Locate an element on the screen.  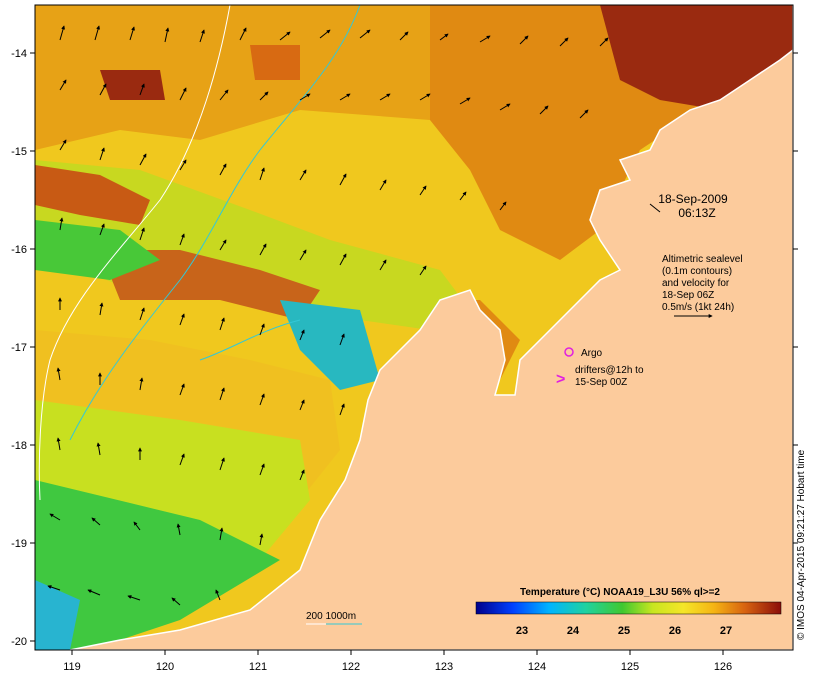
colorbar-ticks: 23 24 25 26 27 is located at coordinates (624, 631).